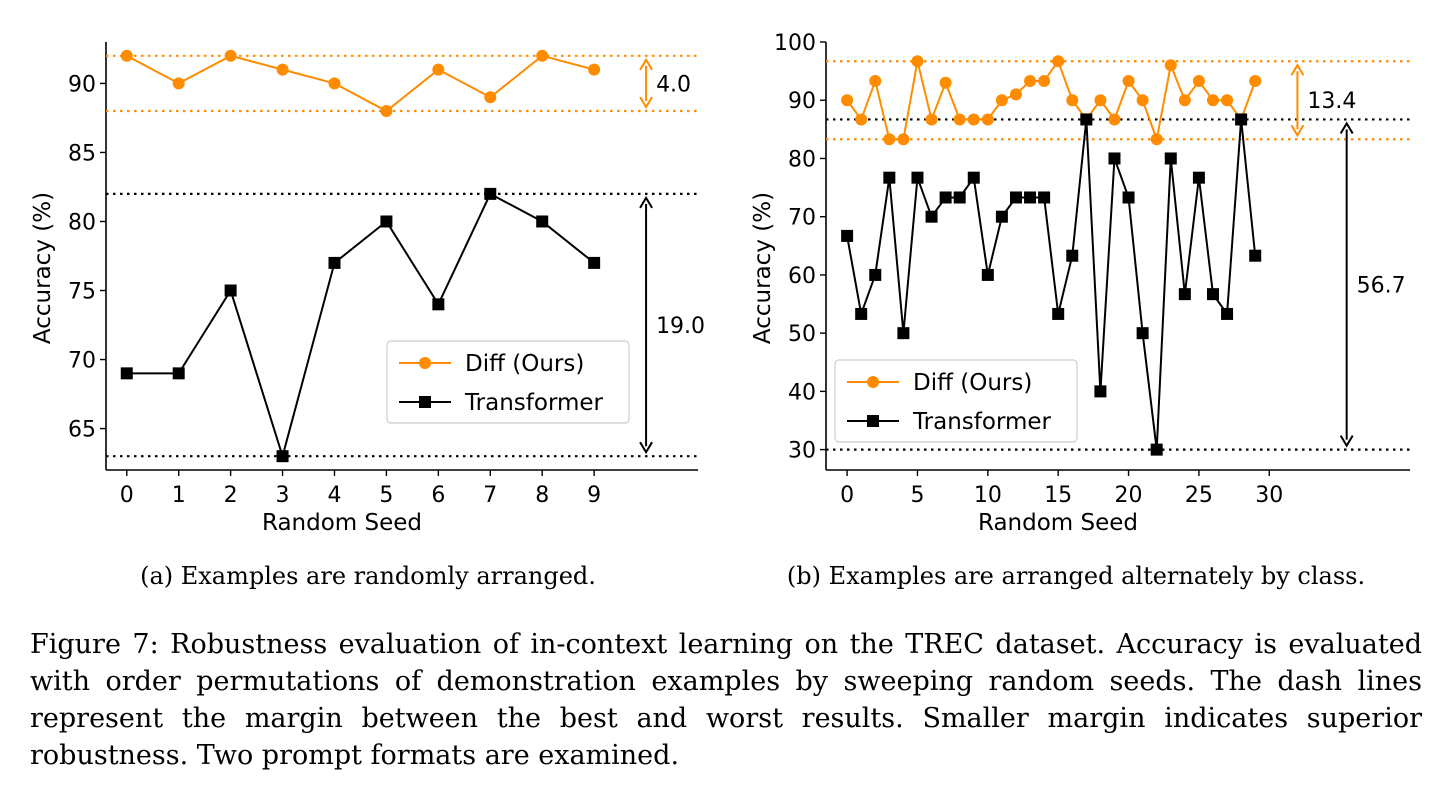 The height and width of the screenshot is (786, 1444). I want to click on chart-b-x-tick-label: 20, so click(1129, 495).